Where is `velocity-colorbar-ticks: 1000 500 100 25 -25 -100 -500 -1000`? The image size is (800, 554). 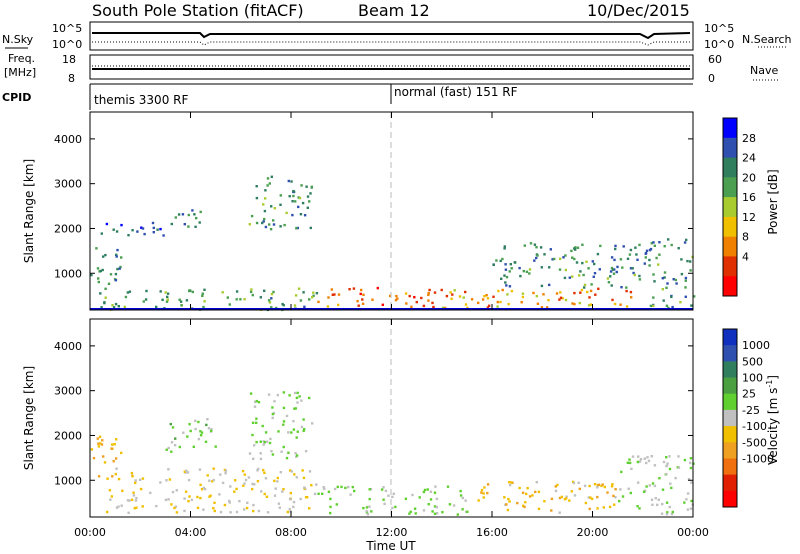
velocity-colorbar-ticks: 1000 500 100 25 -25 -100 -500 -1000 is located at coordinates (758, 402).